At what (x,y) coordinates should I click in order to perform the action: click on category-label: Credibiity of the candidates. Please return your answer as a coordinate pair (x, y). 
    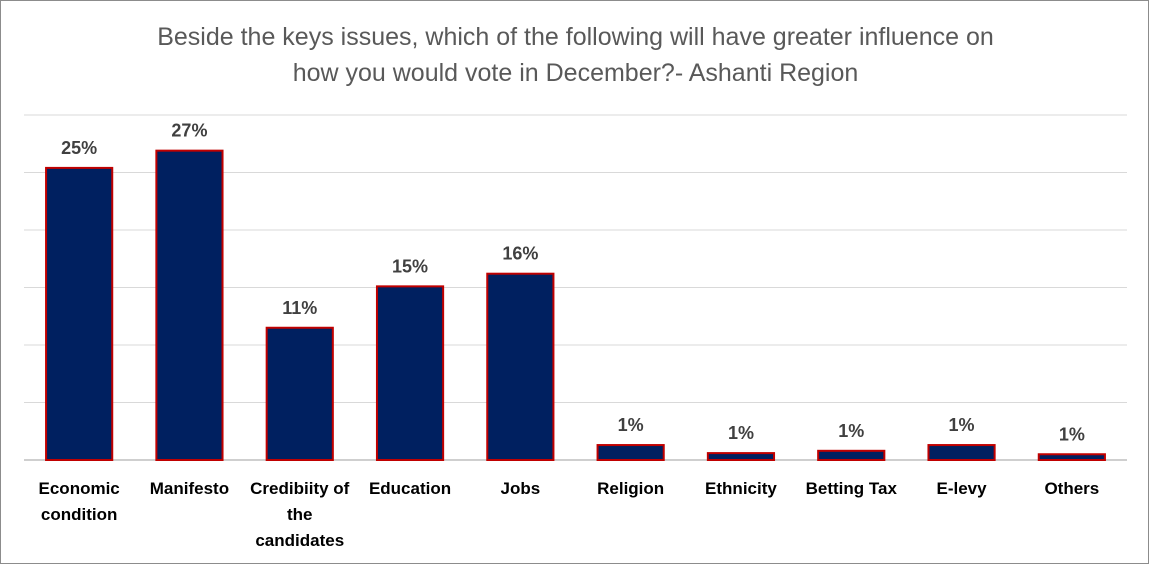
    Looking at the image, I should click on (300, 514).